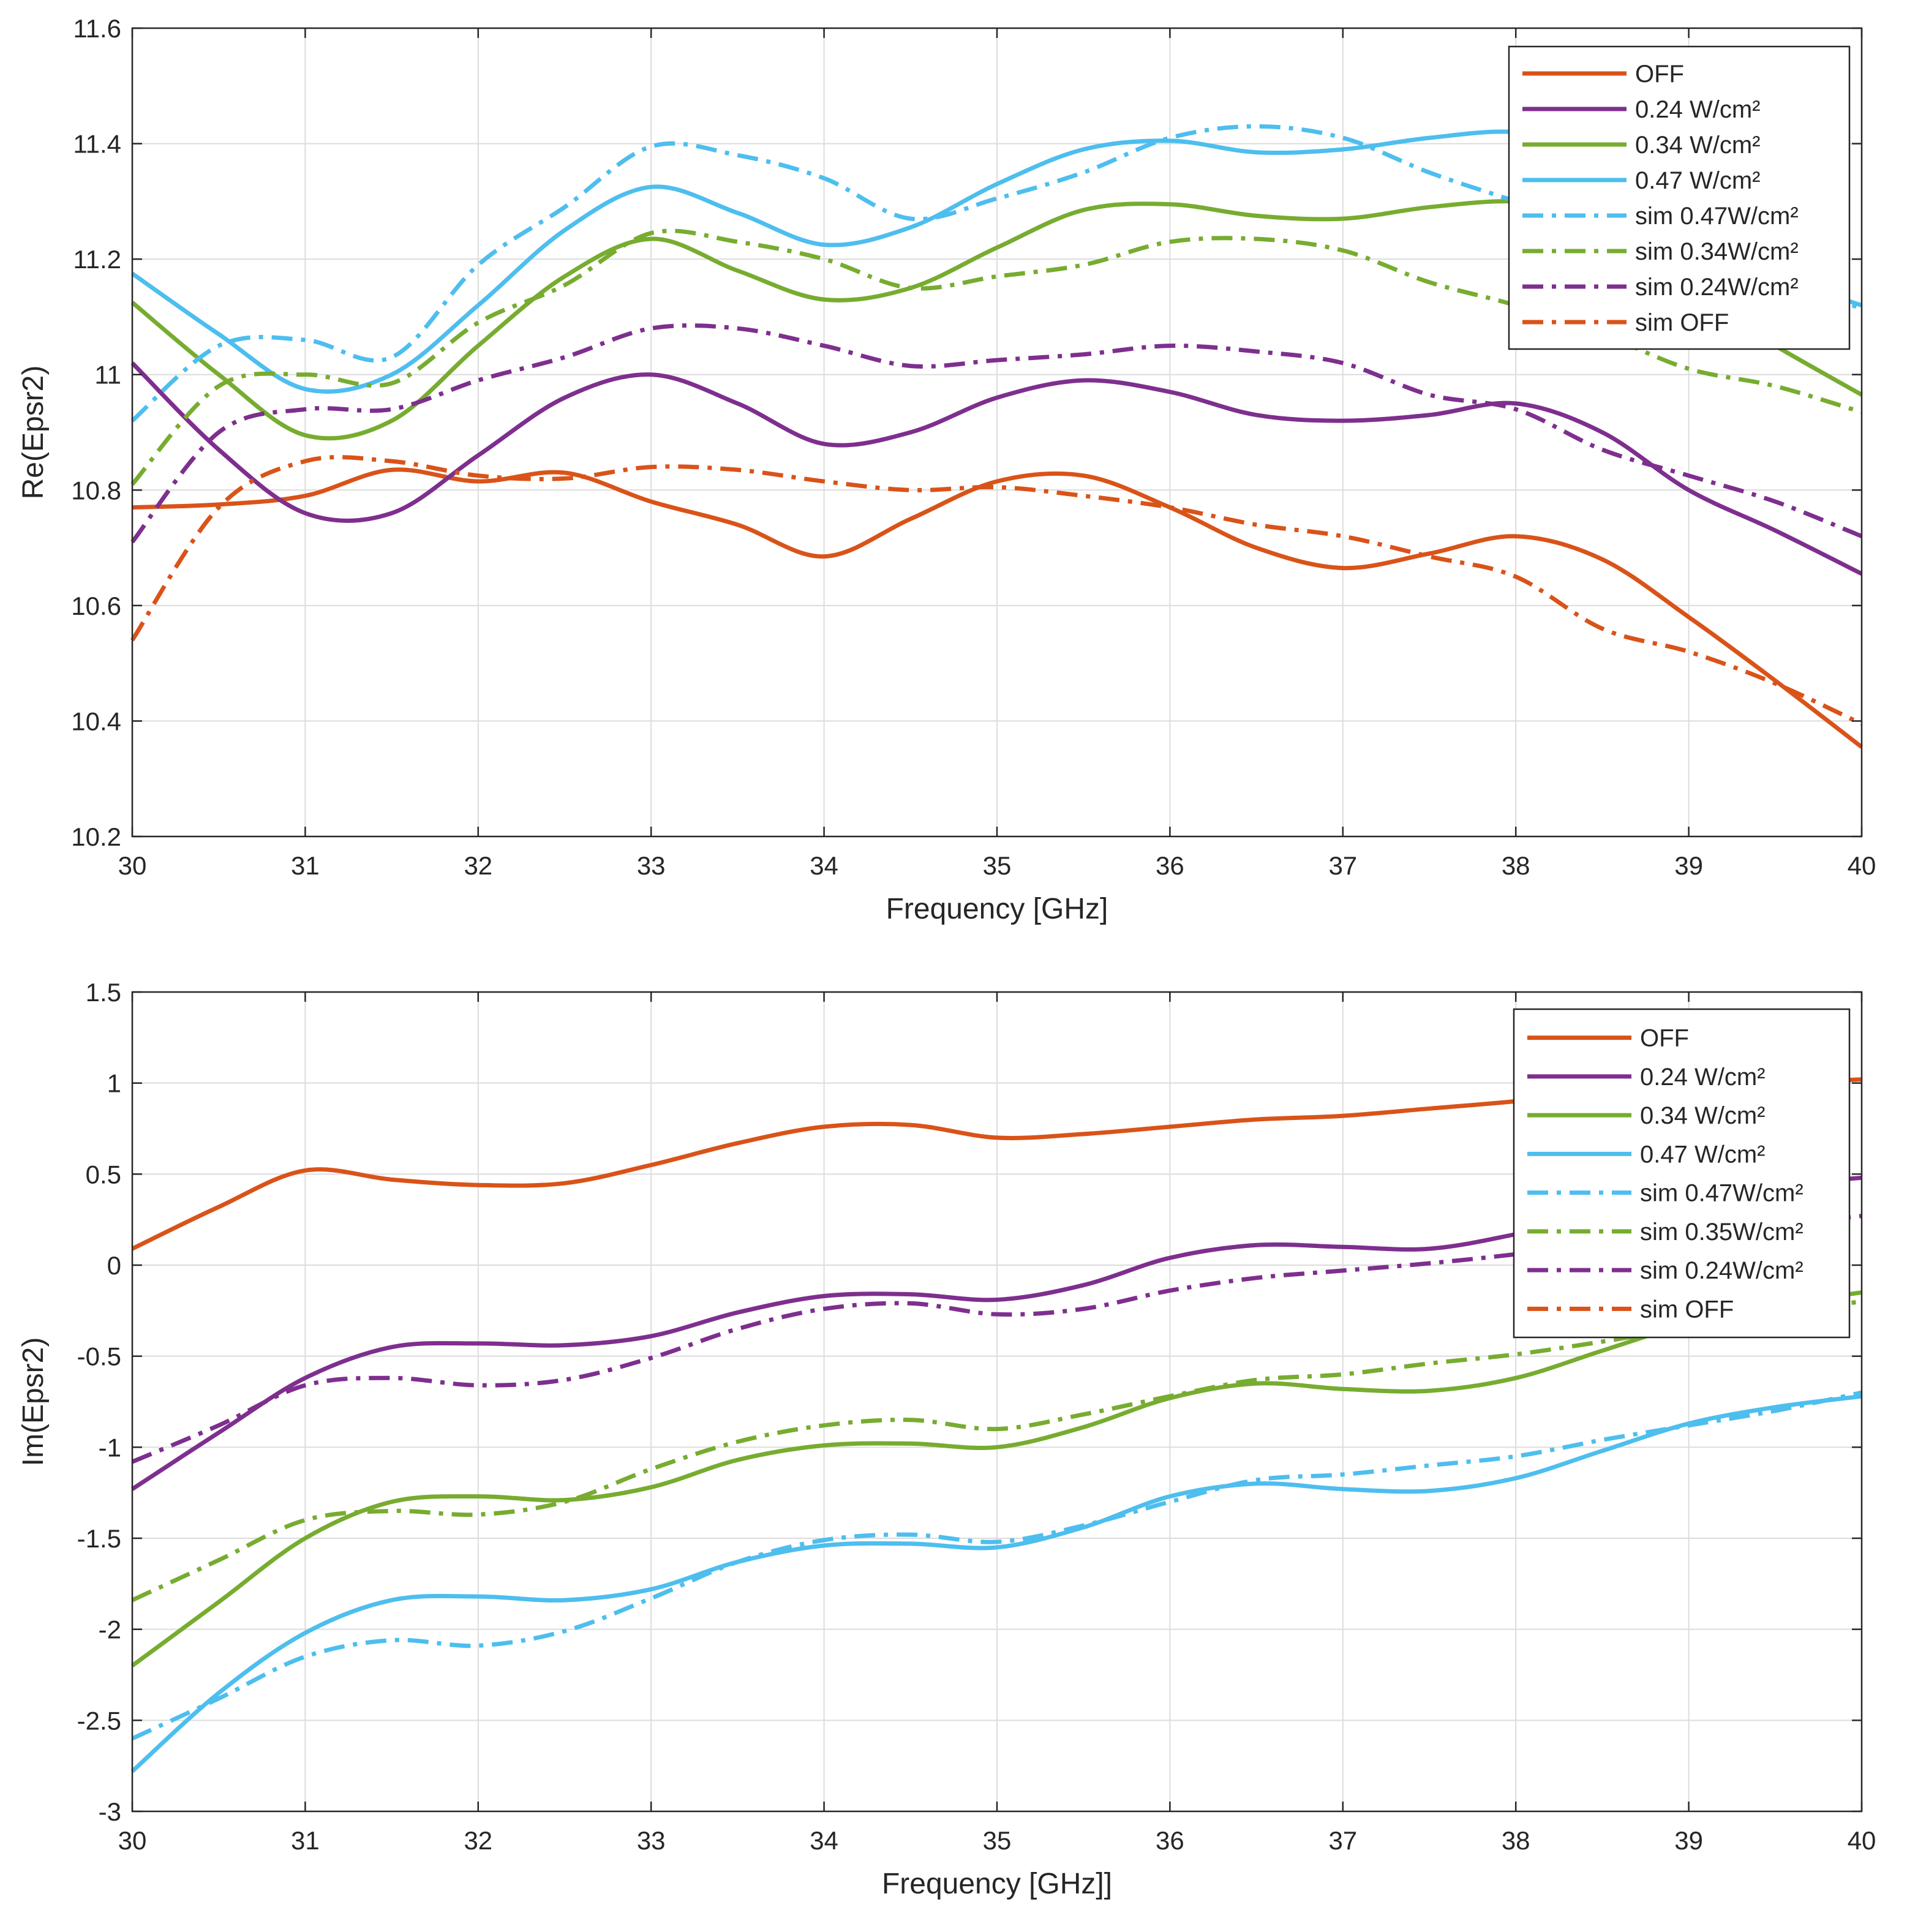 The width and height of the screenshot is (1907, 1932). Describe the element at coordinates (103, 1174) in the screenshot. I see `y-tick-label: 0.5` at that location.